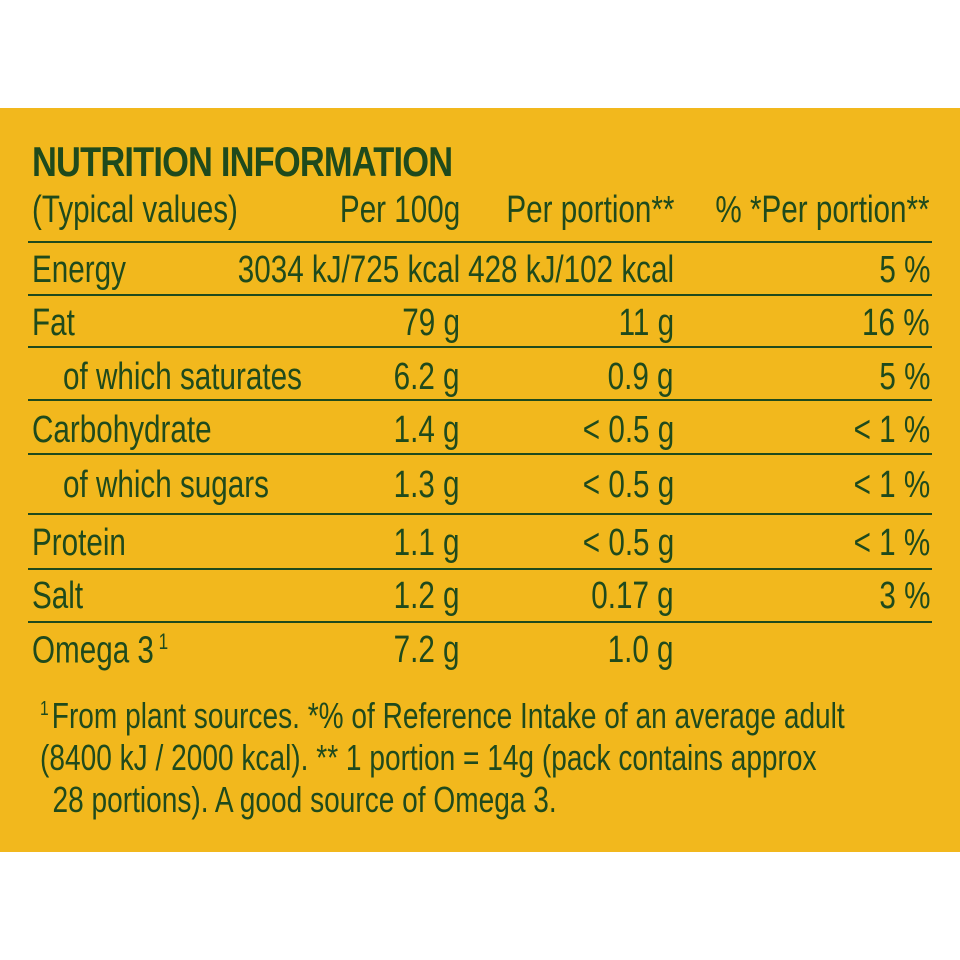  I want to click on table-row: Protein 1.1 g < 0.5 g < 1 %, so click(480, 543).